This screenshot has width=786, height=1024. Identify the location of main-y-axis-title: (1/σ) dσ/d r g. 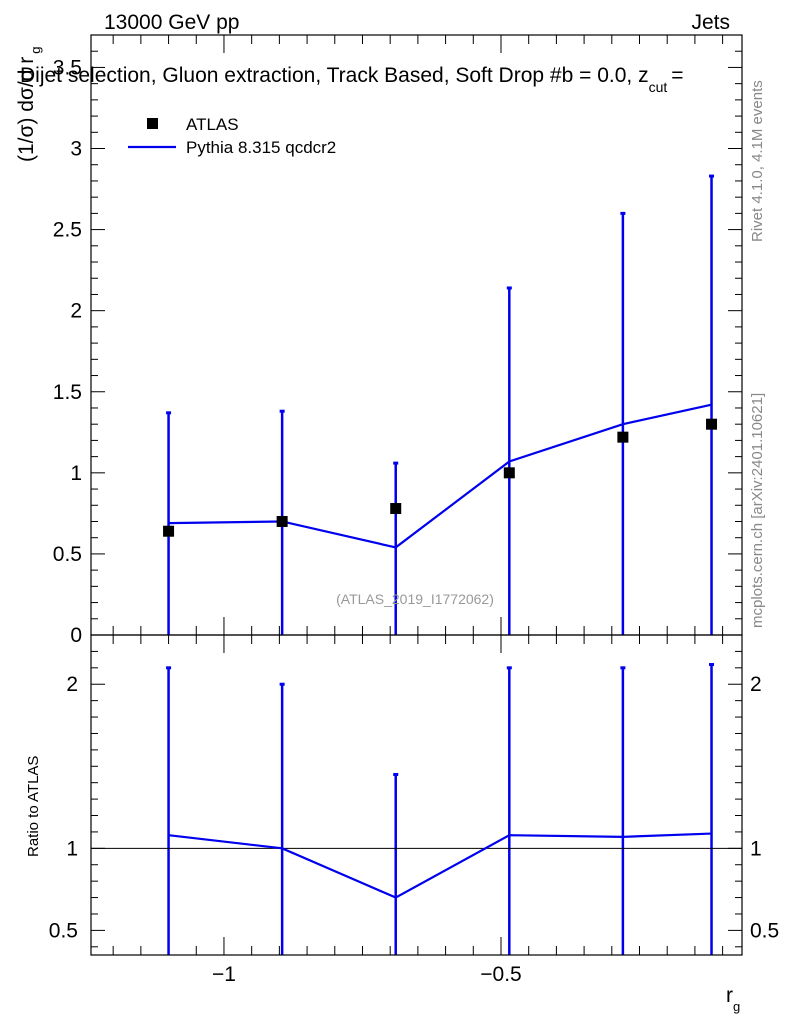
(29, 104).